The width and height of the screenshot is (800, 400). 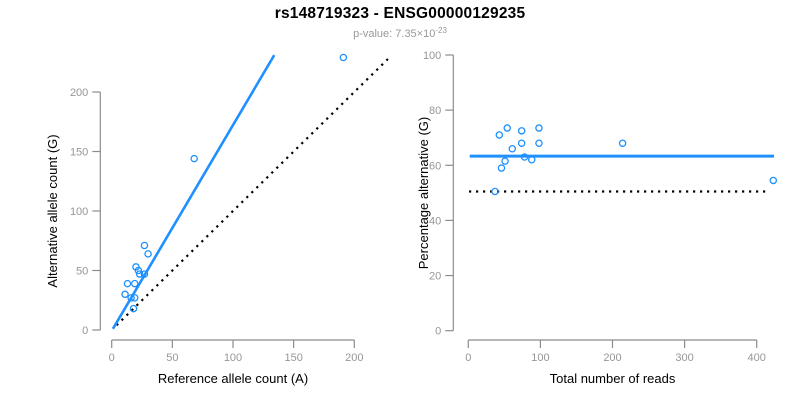 What do you see at coordinates (394, 34) in the screenshot?
I see `pvalue-text: p-value: 7.35×10` at bounding box center [394, 34].